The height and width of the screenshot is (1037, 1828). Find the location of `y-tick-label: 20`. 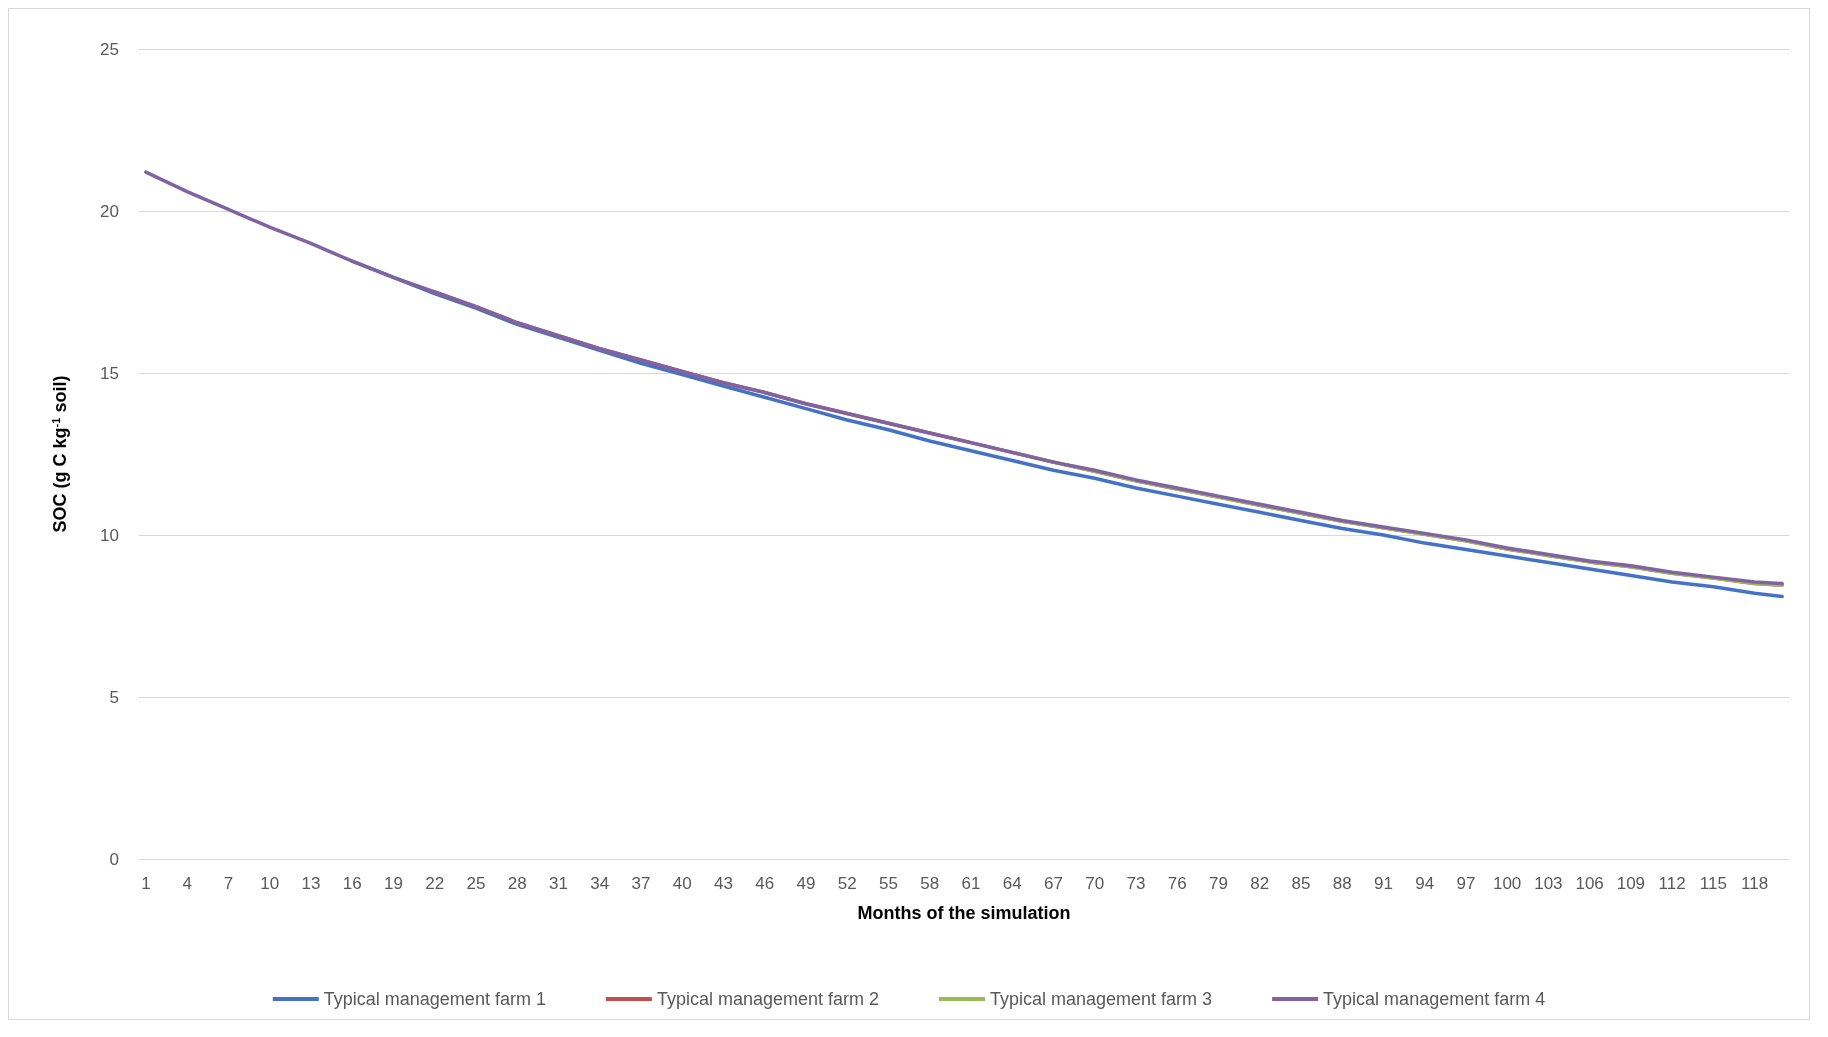

y-tick-label: 20 is located at coordinates (109, 211).